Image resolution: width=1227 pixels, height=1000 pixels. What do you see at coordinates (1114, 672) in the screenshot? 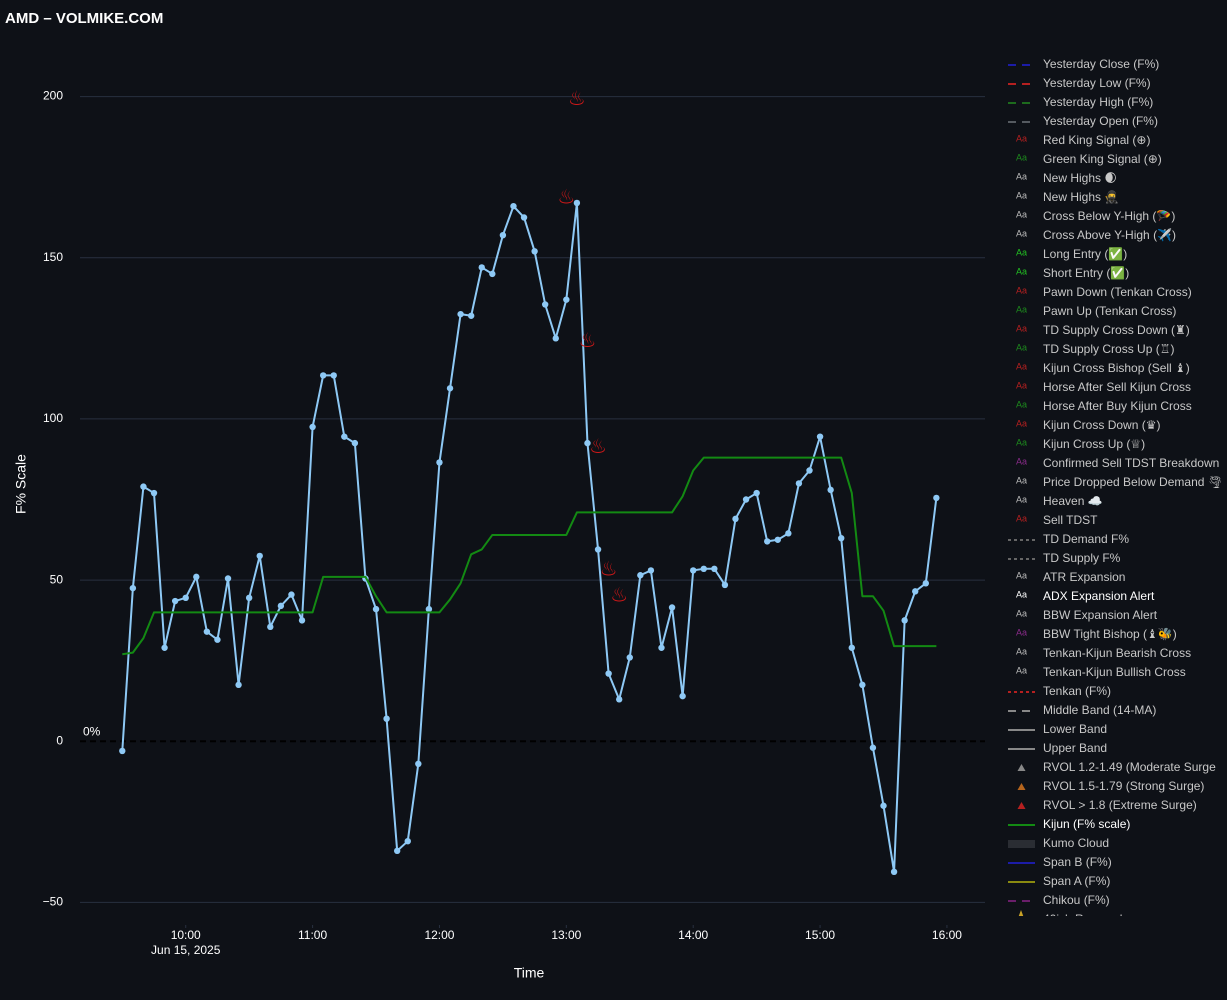
I see `legend-label: Tenkan-Kijun Bullish Cross` at bounding box center [1114, 672].